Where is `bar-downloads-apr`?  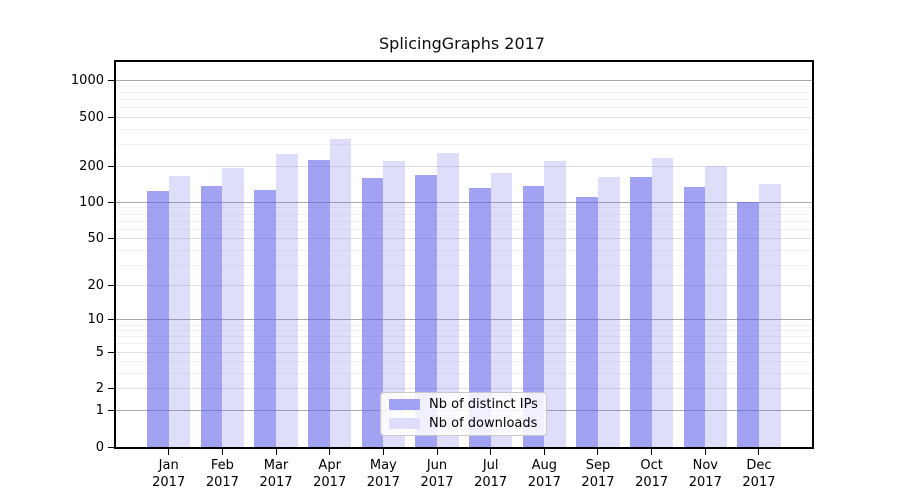 bar-downloads-apr is located at coordinates (340, 292).